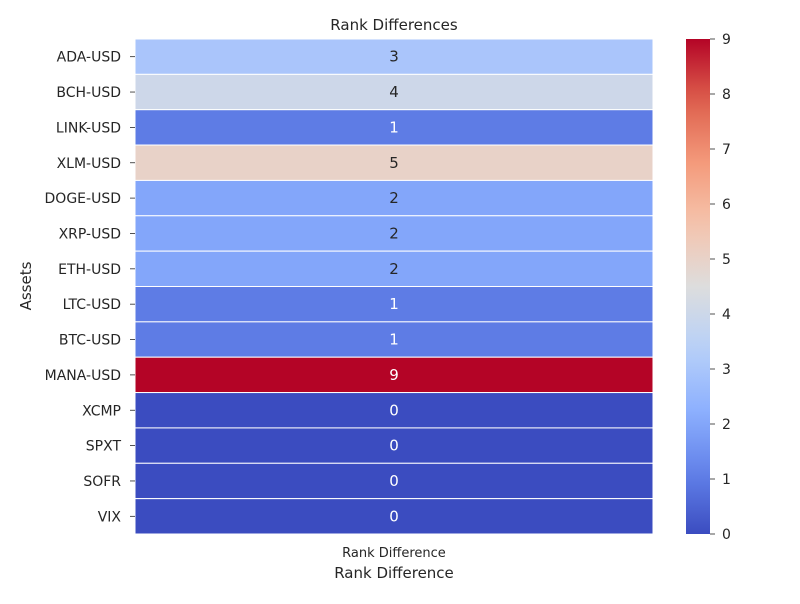 The width and height of the screenshot is (800, 604). I want to click on colorbar-tick-label: 3, so click(726, 370).